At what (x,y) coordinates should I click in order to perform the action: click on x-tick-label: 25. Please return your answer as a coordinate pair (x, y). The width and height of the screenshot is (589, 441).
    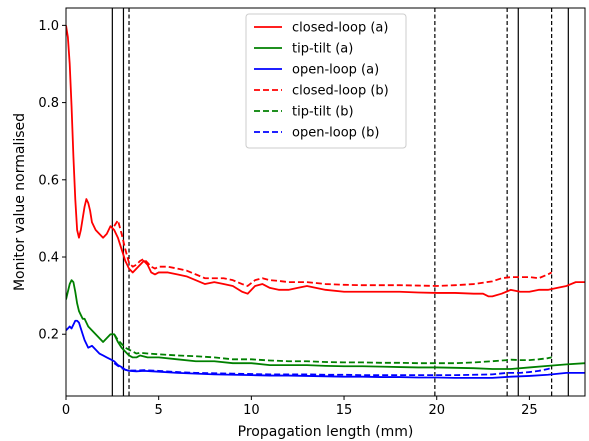
    Looking at the image, I should click on (529, 410).